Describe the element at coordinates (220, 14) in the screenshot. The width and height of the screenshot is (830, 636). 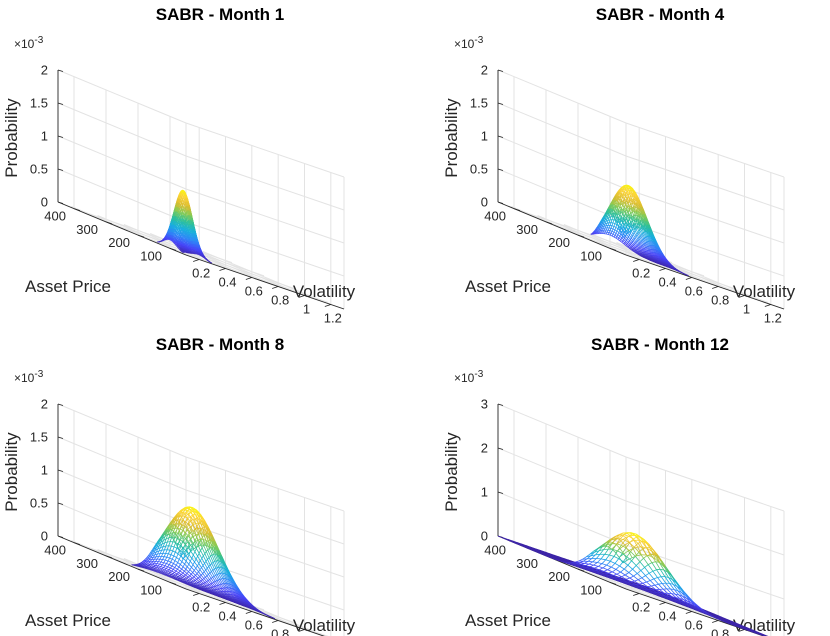
I see `panel-title: SABR - Month 1` at that location.